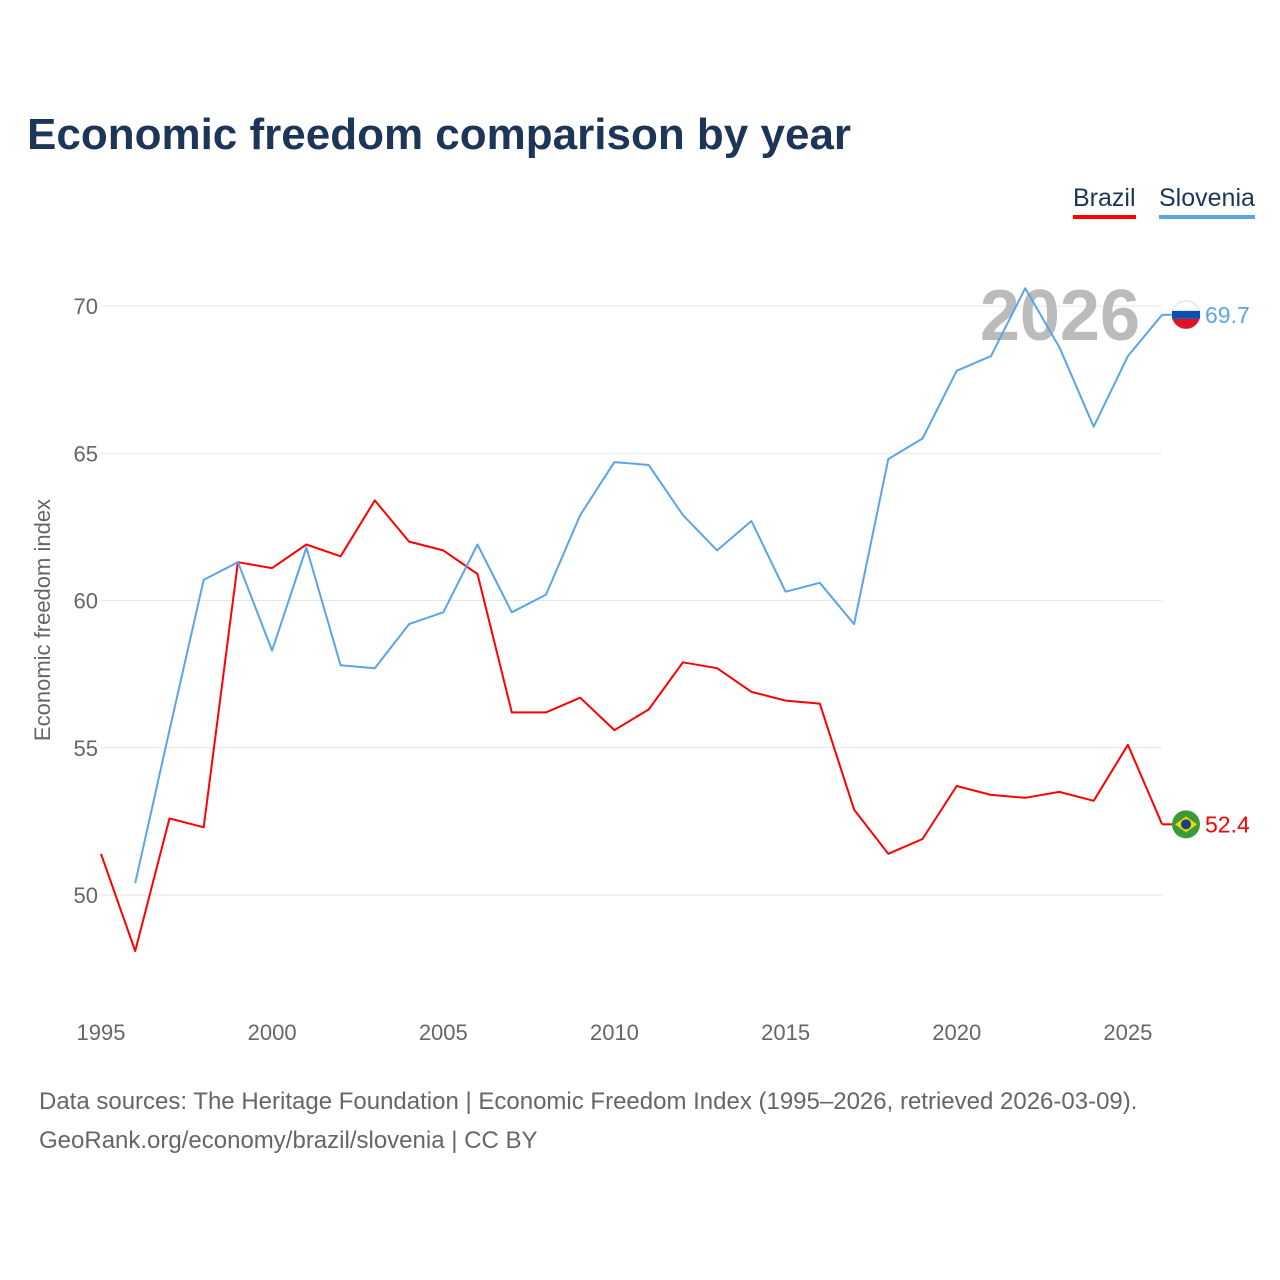 The width and height of the screenshot is (1280, 1280). Describe the element at coordinates (956, 1032) in the screenshot. I see `x-tick-label: 2020` at that location.